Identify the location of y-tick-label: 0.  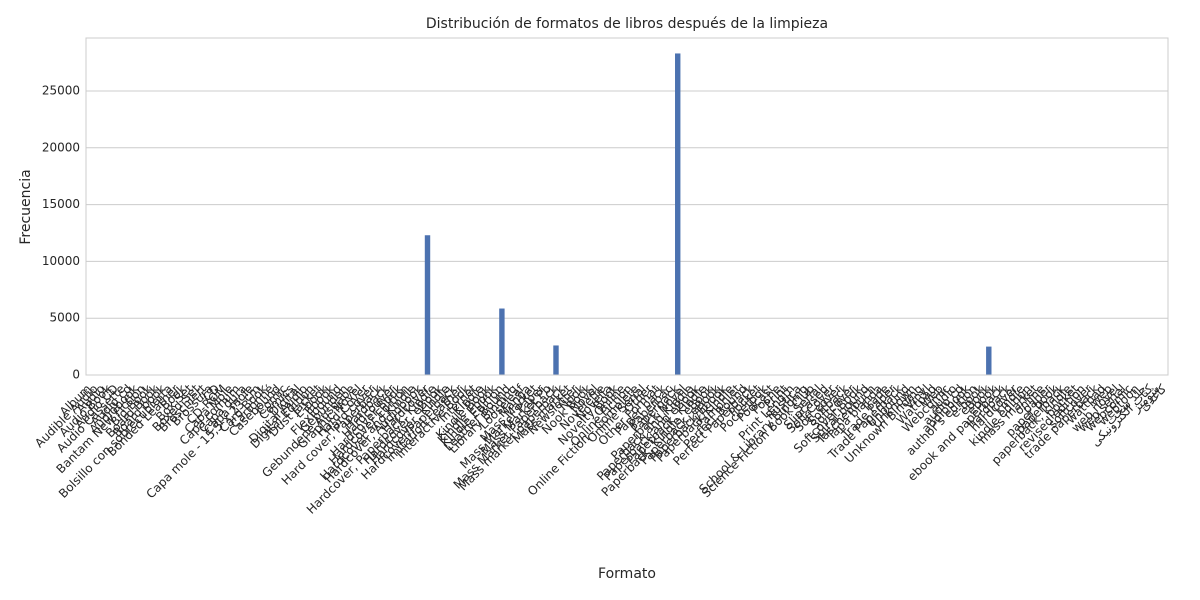
(76, 375).